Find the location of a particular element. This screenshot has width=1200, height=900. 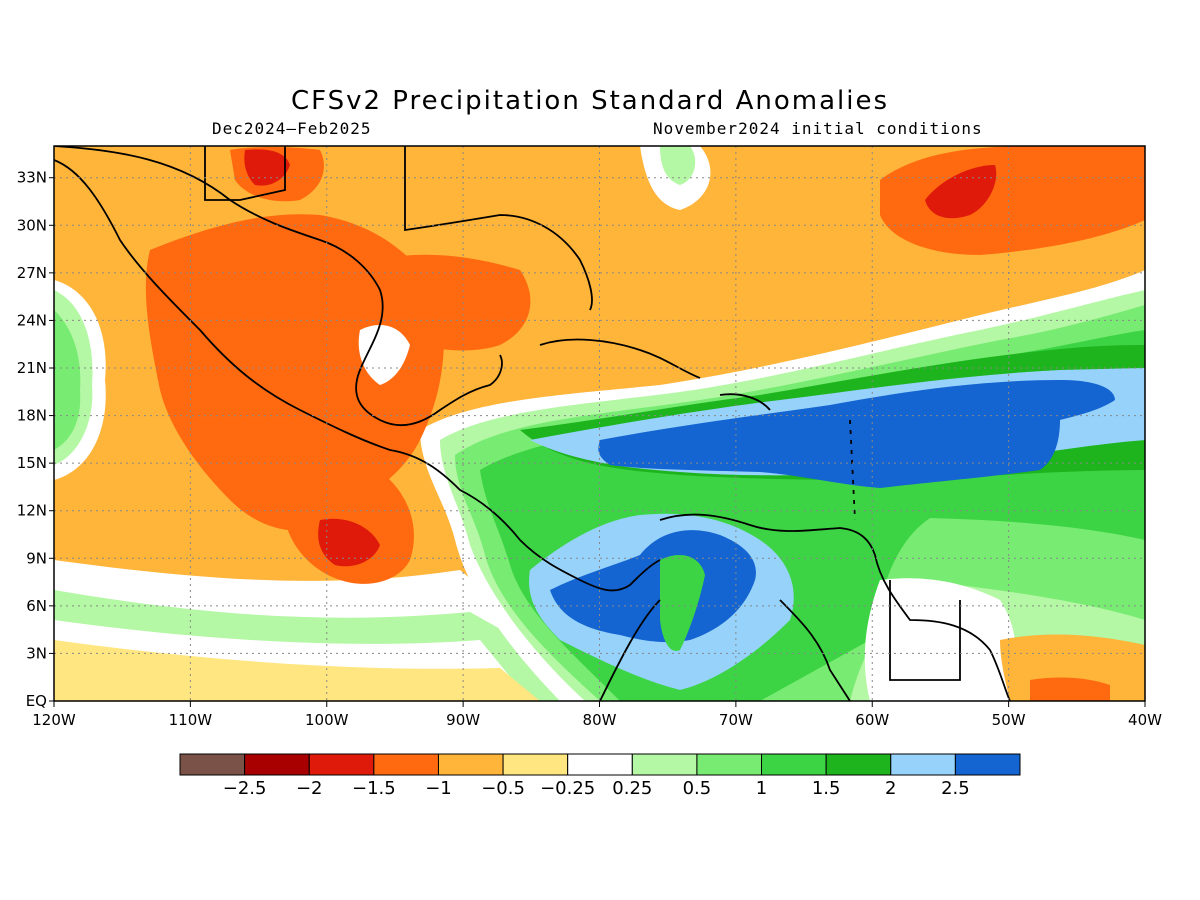

lon-tick-label: 90W is located at coordinates (463, 720).